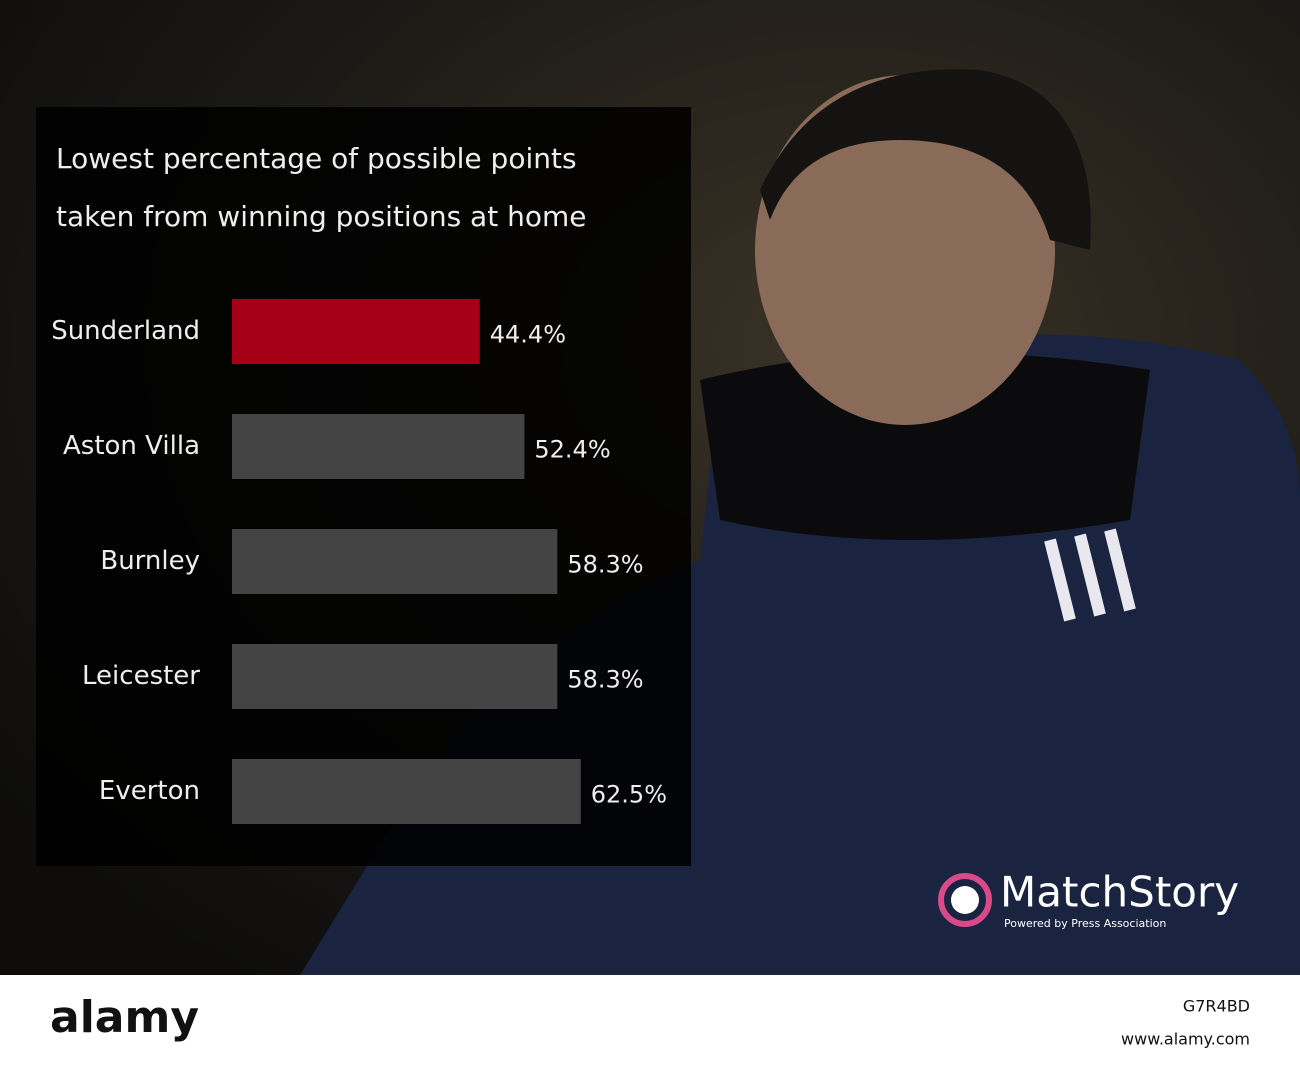 This screenshot has width=1300, height=1065. I want to click on category-label: Sunderland, so click(125, 331).